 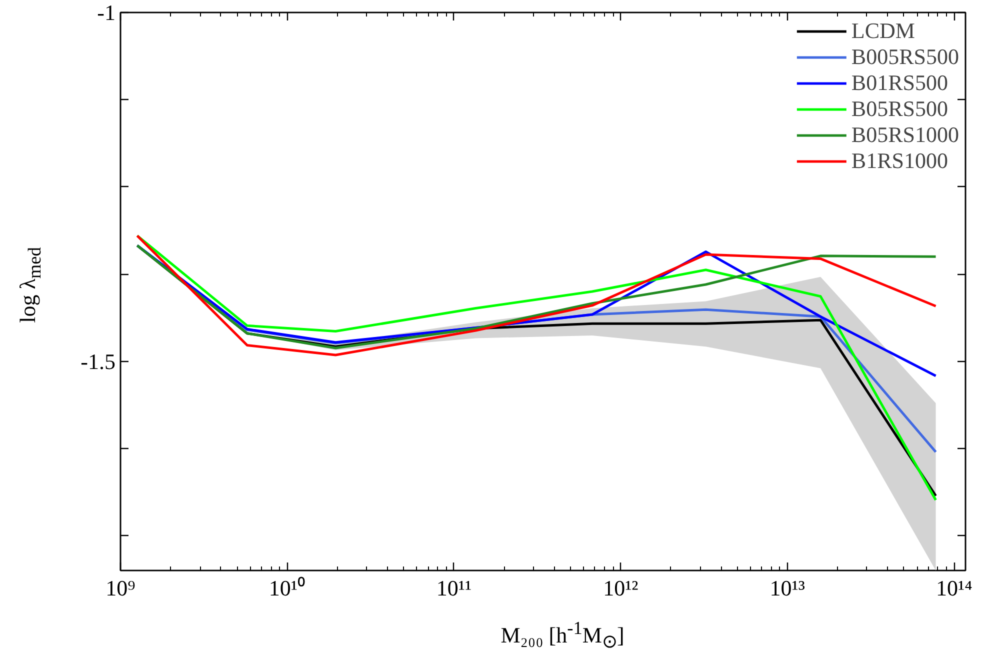 What do you see at coordinates (905, 135) in the screenshot?
I see `legend-label: B05RS1000` at bounding box center [905, 135].